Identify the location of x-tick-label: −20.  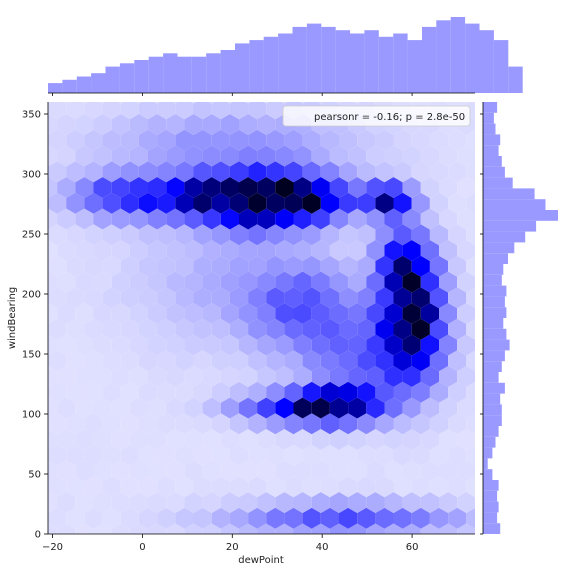
(52, 547).